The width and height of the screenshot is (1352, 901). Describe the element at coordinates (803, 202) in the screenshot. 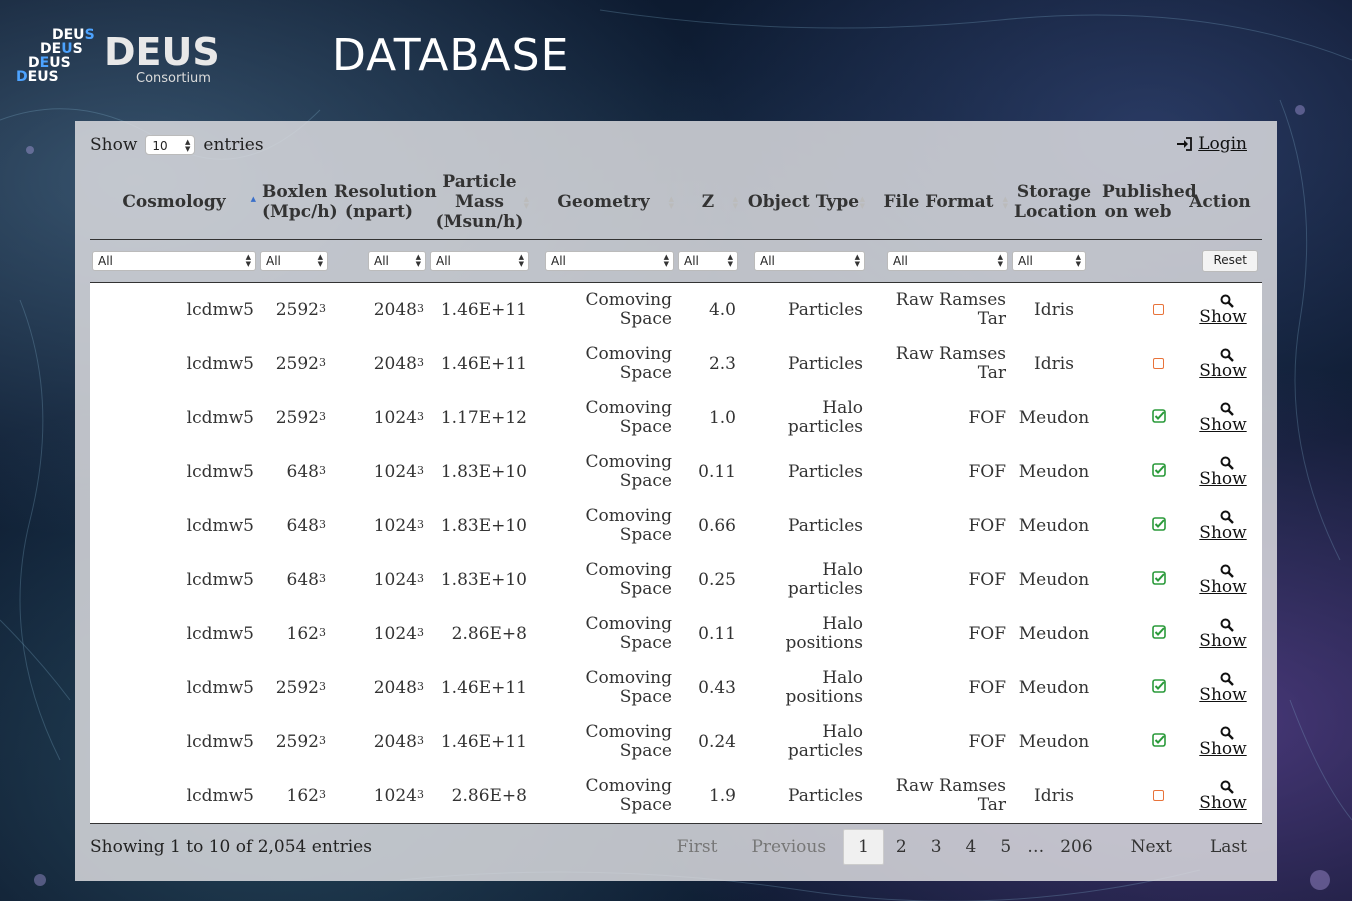

I see `col-header-object-type: Object Type ▲ ▼` at that location.